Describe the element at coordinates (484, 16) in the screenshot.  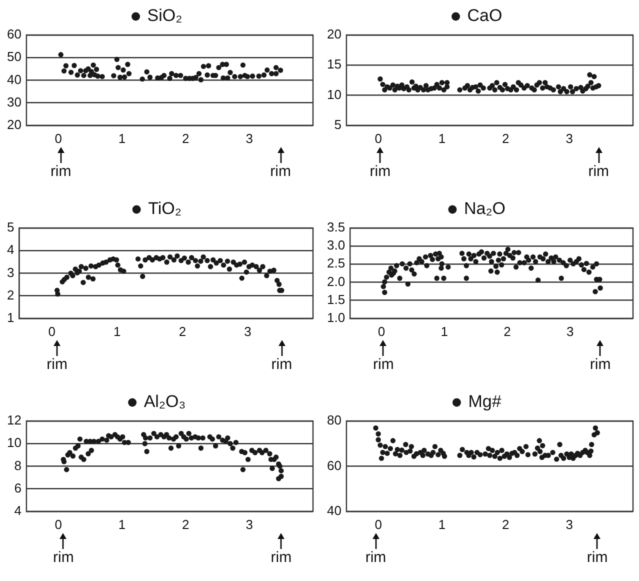
I see `legend-label: CaO` at that location.